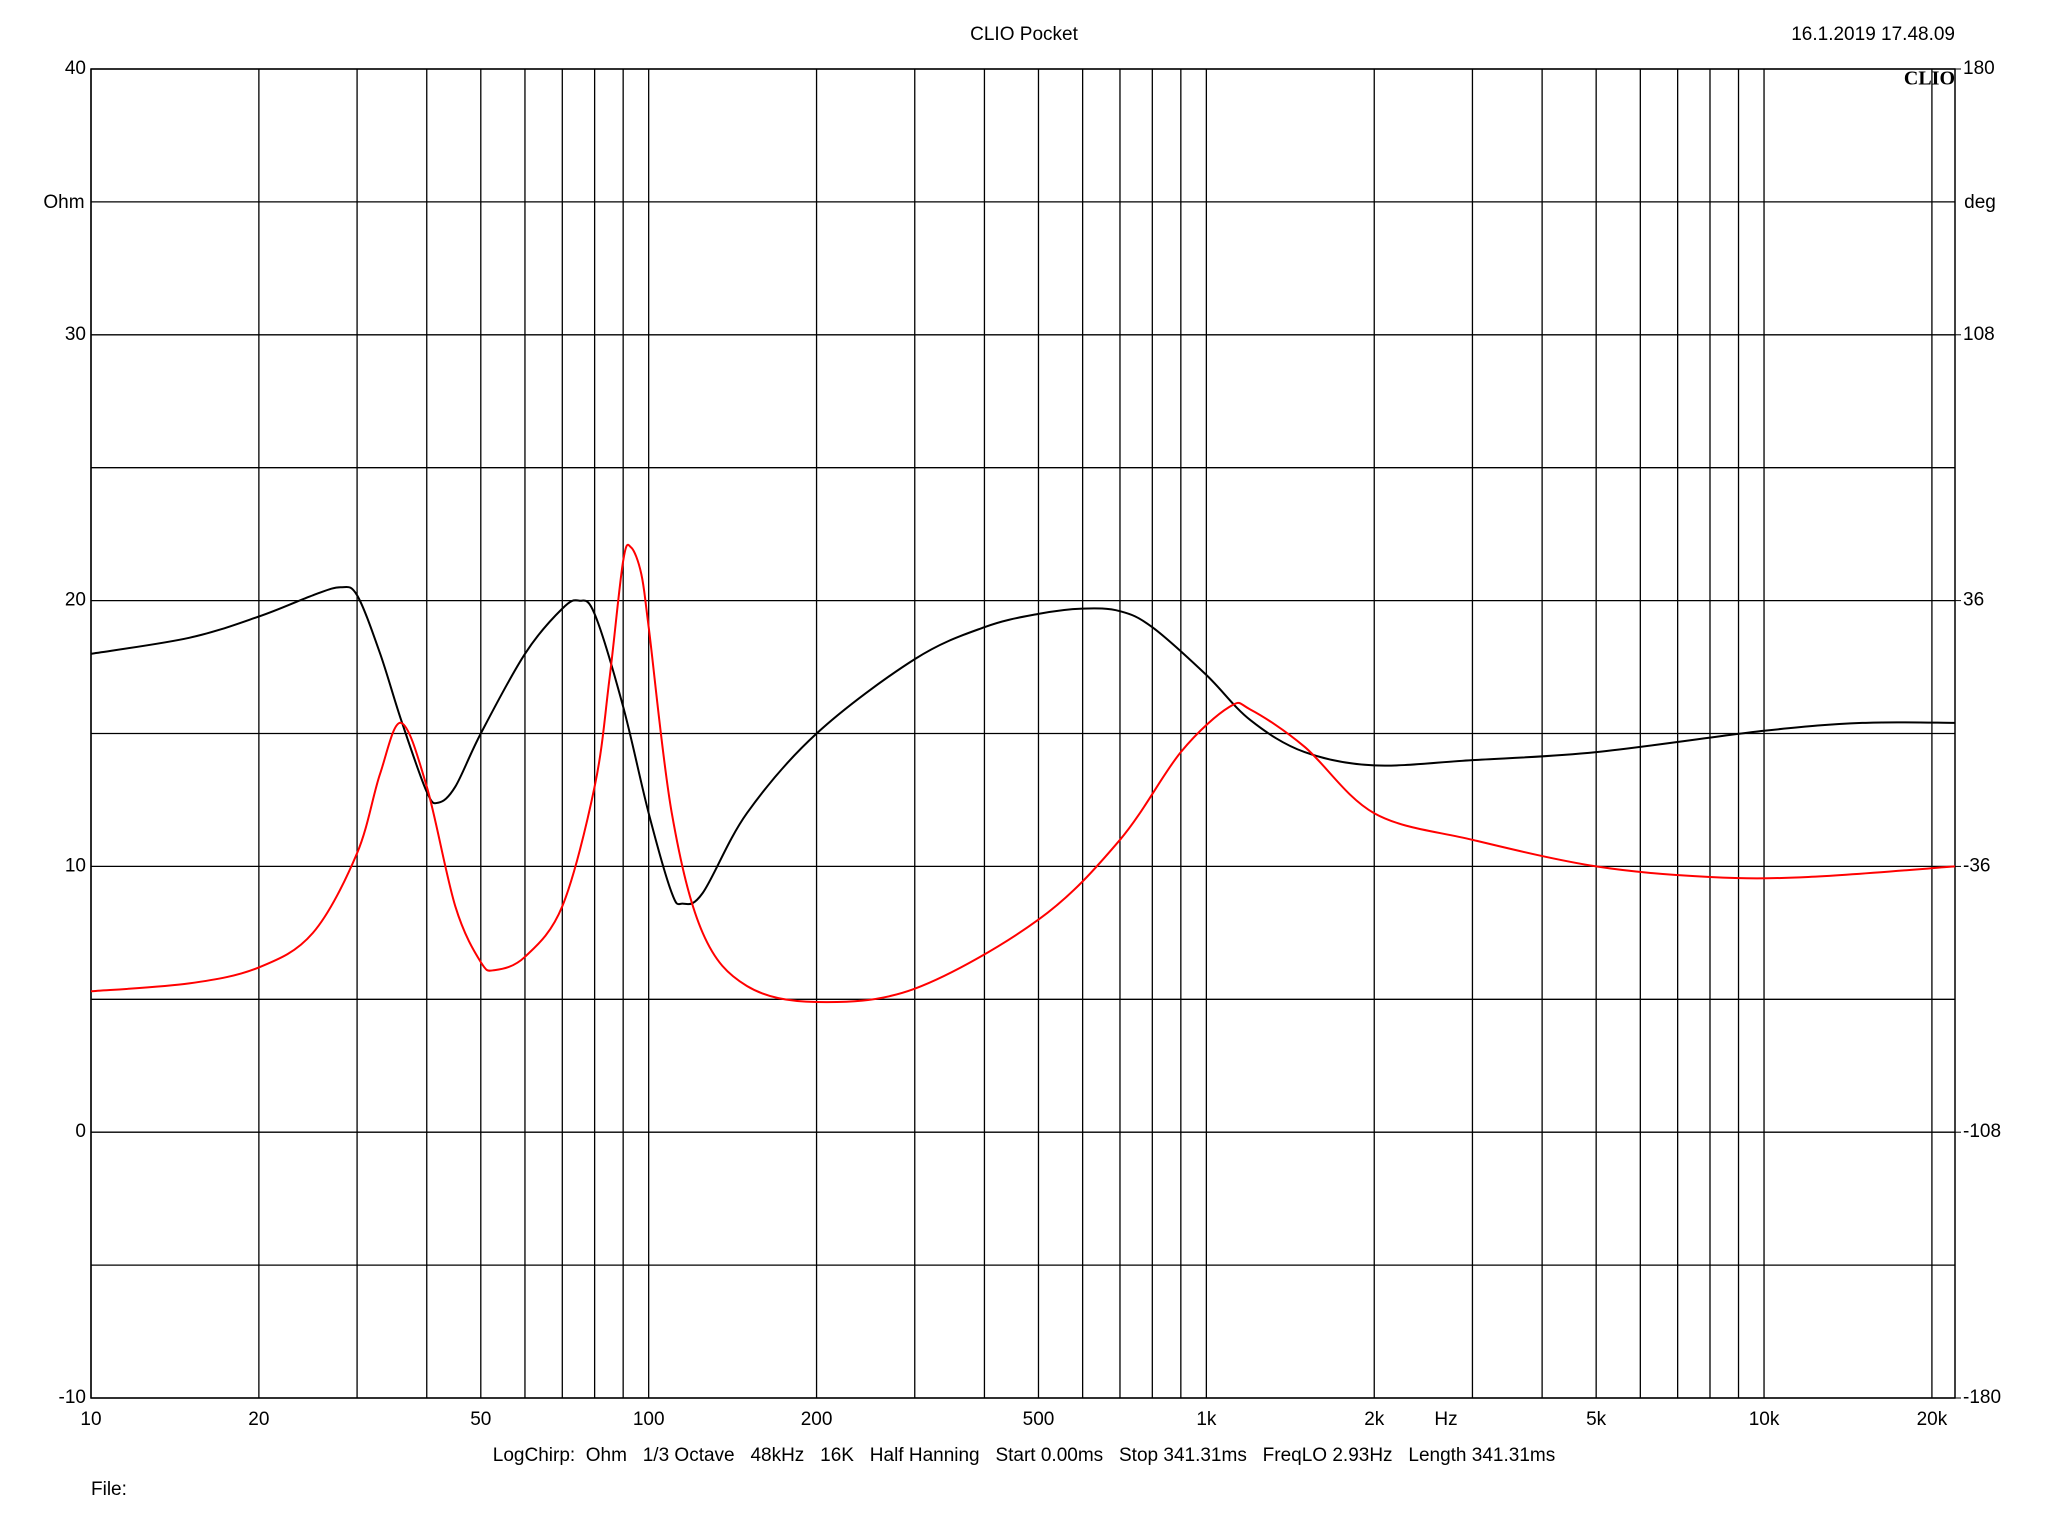 This screenshot has height=1536, width=2048. I want to click on y2-tick-label: 180, so click(1979, 68).